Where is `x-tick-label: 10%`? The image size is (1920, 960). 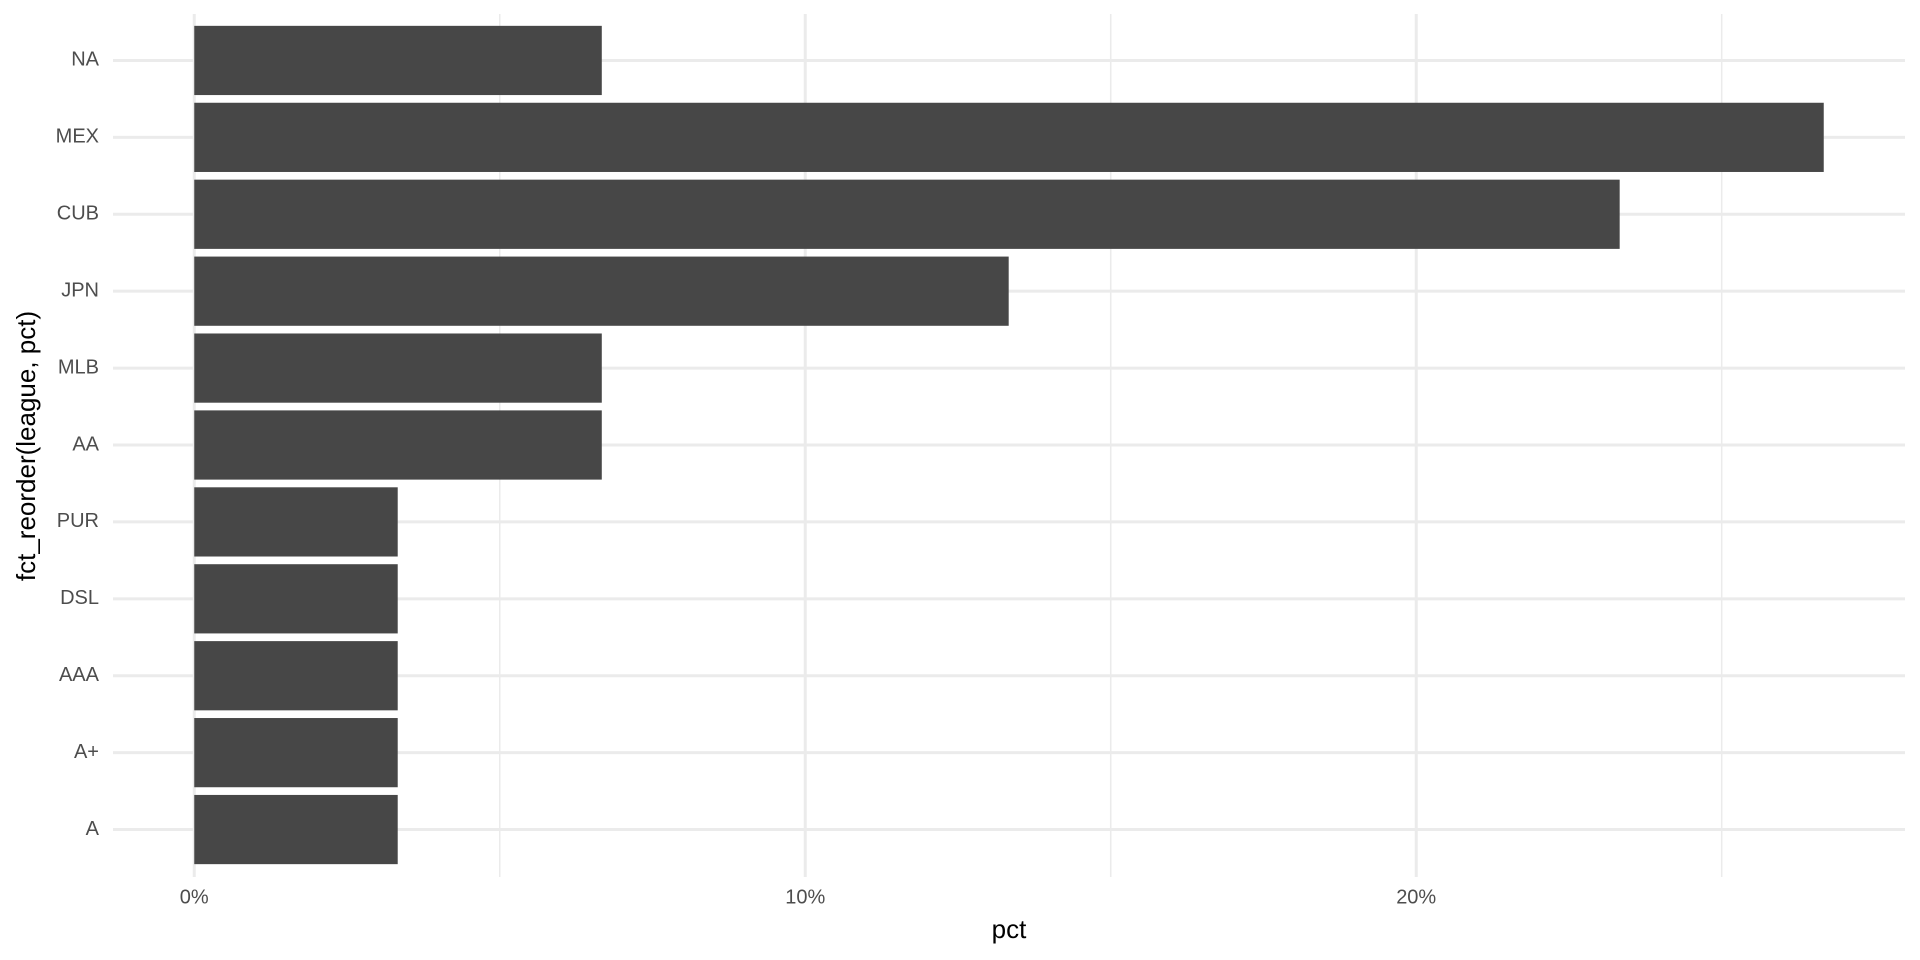 x-tick-label: 10% is located at coordinates (805, 897).